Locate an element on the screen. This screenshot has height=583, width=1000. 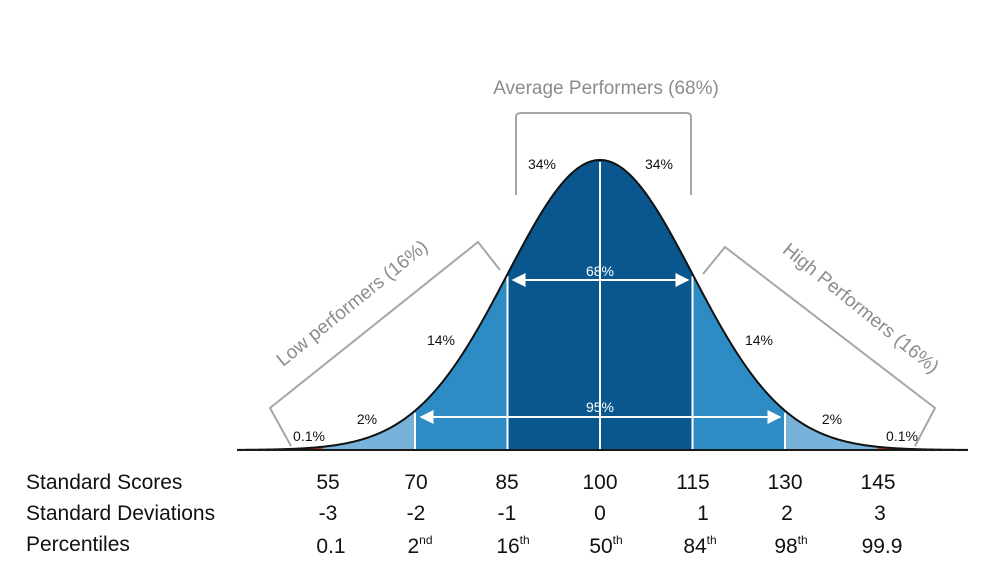
standard-deviation-value: -3 is located at coordinates (328, 513).